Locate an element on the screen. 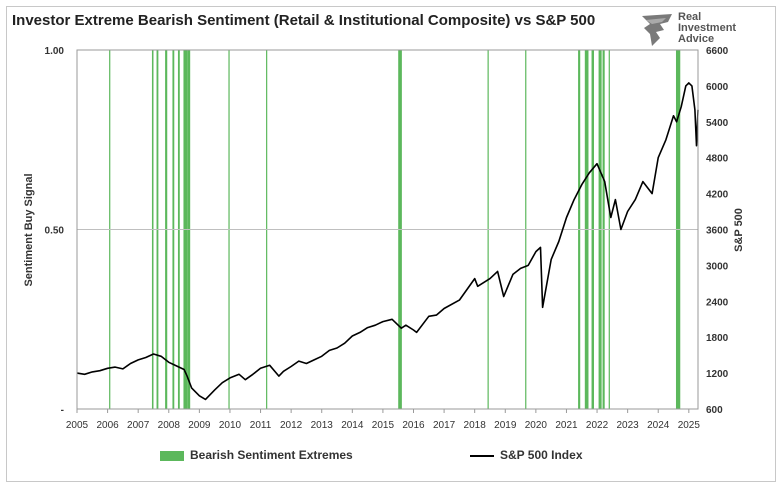 Image resolution: width=784 pixels, height=490 pixels. x-tick-label: 2019 is located at coordinates (505, 425).